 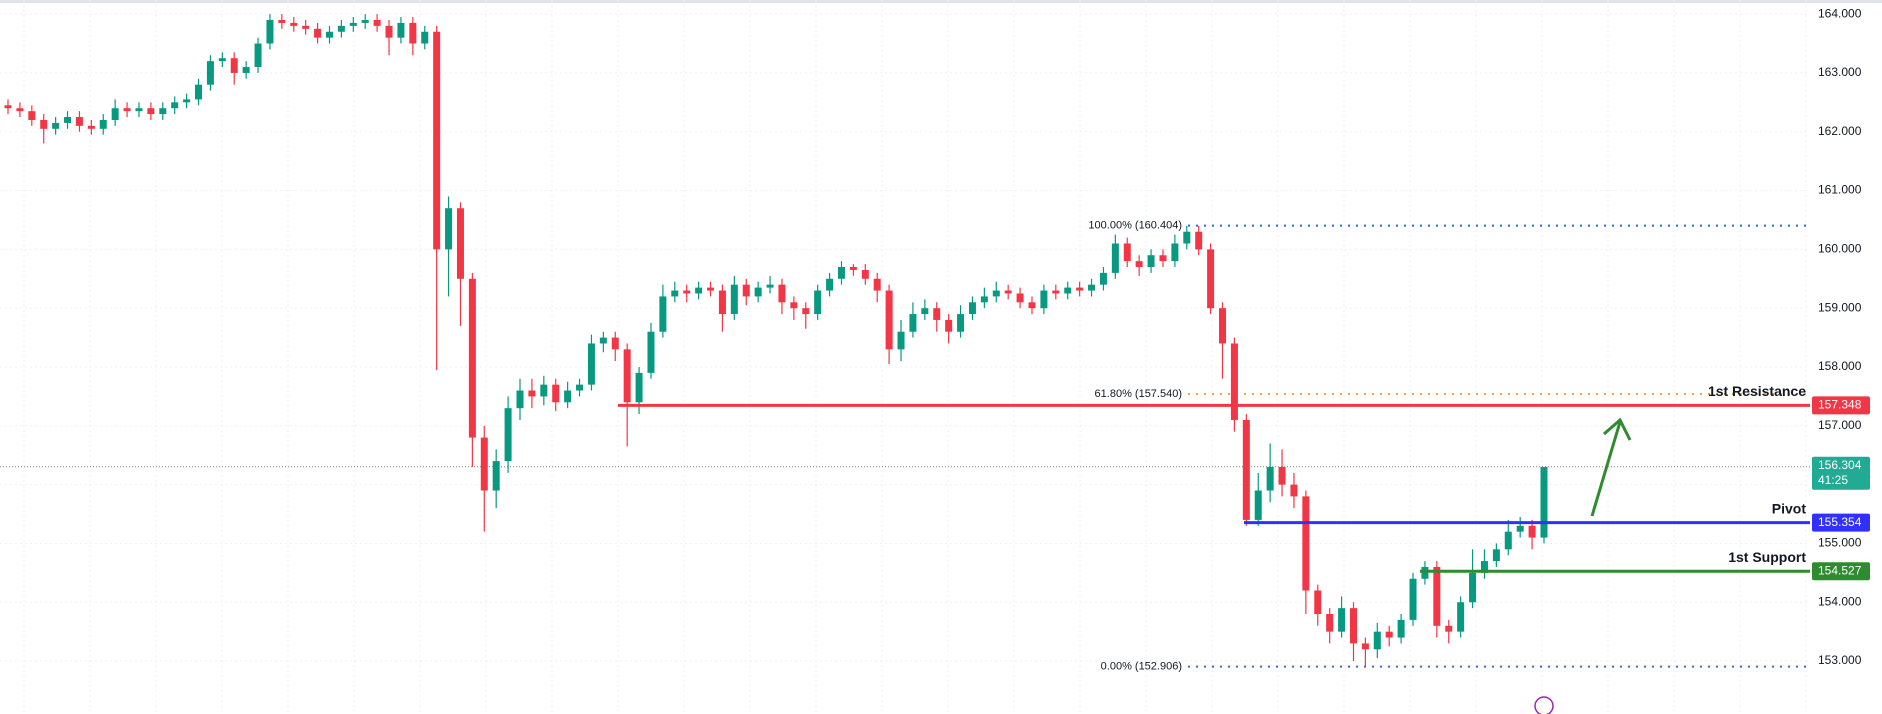 I want to click on fib-label: 0.00% (152.906), so click(x=1141, y=667).